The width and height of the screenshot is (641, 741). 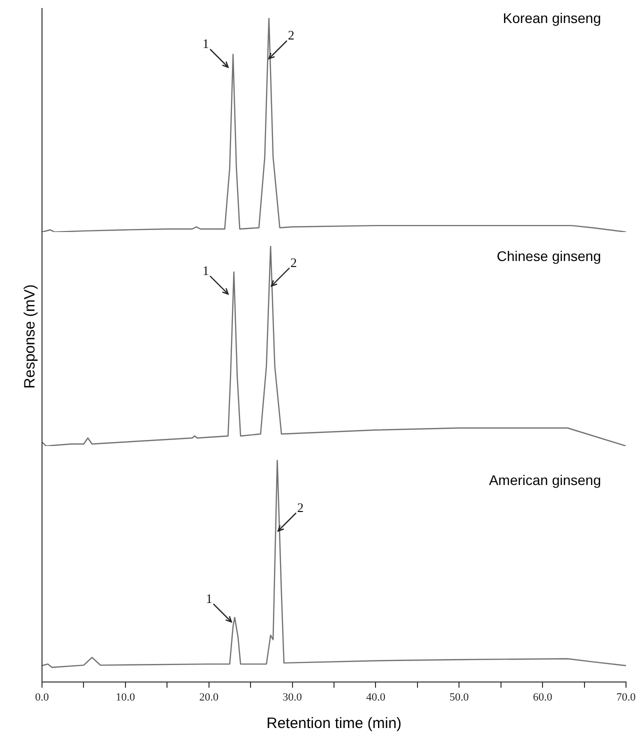 What do you see at coordinates (460, 697) in the screenshot?
I see `x-tick-label: 50.0` at bounding box center [460, 697].